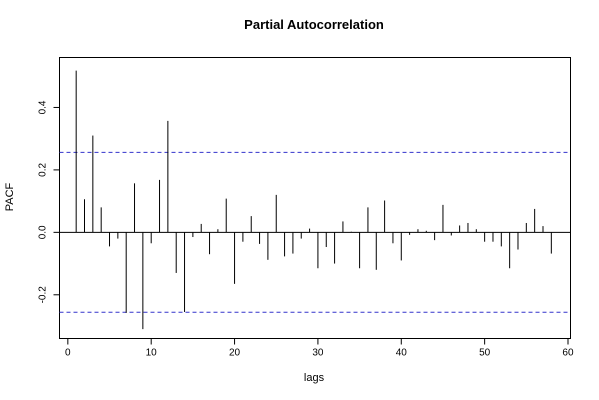  I want to click on x-tick-label: 0, so click(68, 353).